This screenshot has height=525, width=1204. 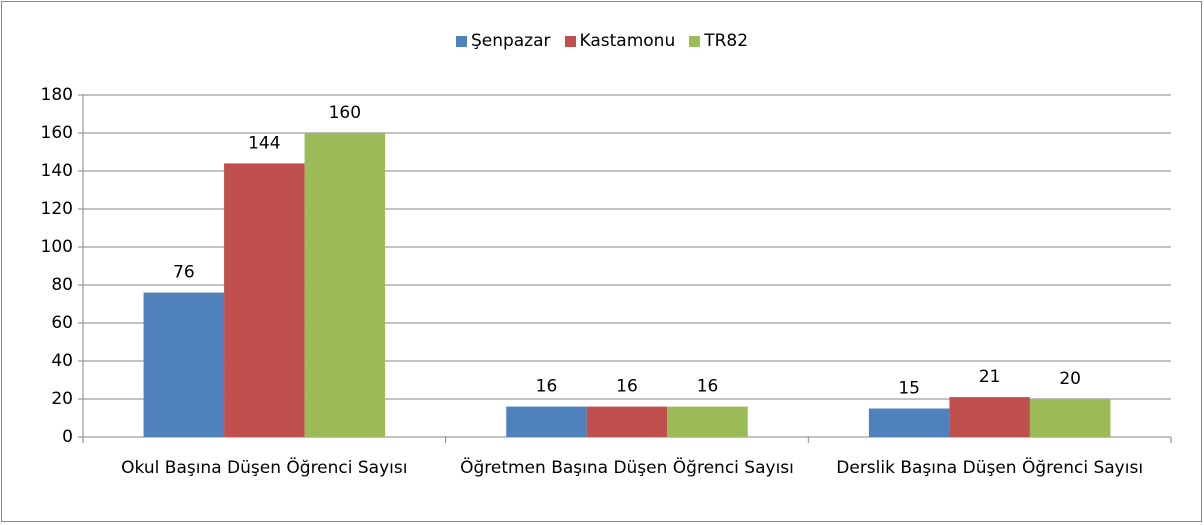 I want to click on legend: Şenpazar Kastamonu TR82, so click(x=602, y=41).